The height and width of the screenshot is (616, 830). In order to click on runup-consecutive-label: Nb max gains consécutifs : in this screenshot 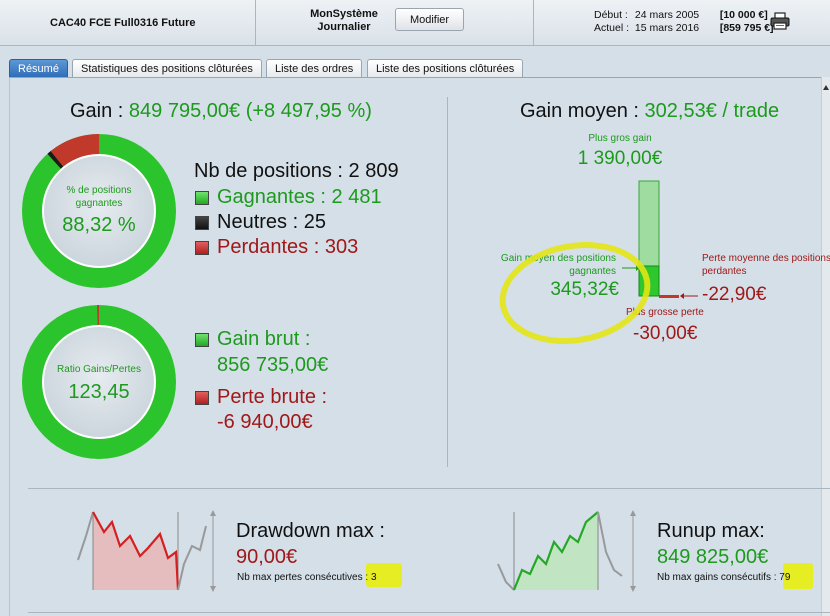, I will do `click(717, 577)`.